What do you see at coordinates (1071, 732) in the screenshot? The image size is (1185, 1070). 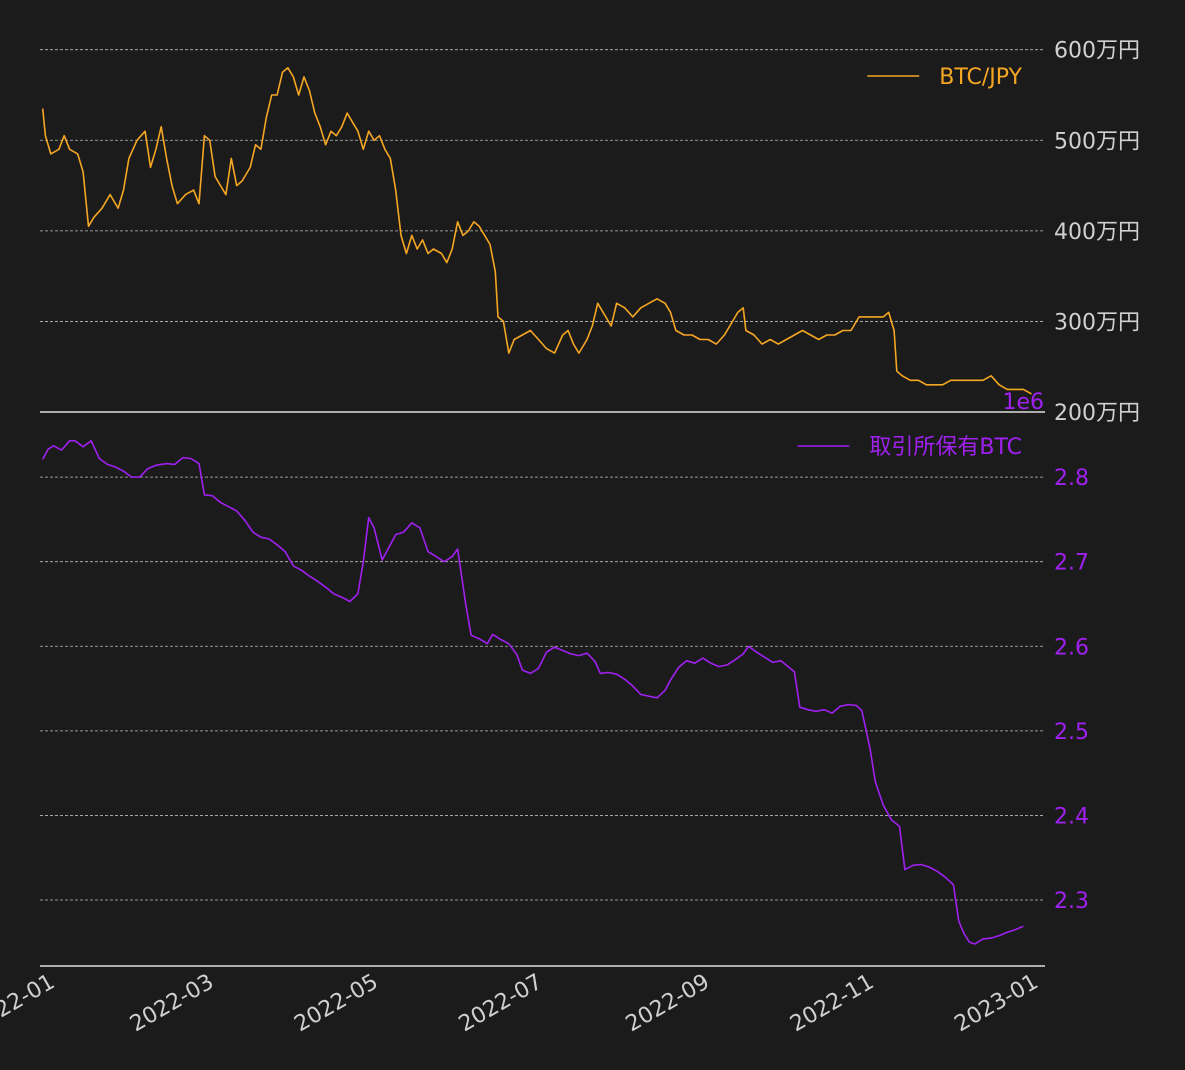 I see `y-tick-label: 2.5` at bounding box center [1071, 732].